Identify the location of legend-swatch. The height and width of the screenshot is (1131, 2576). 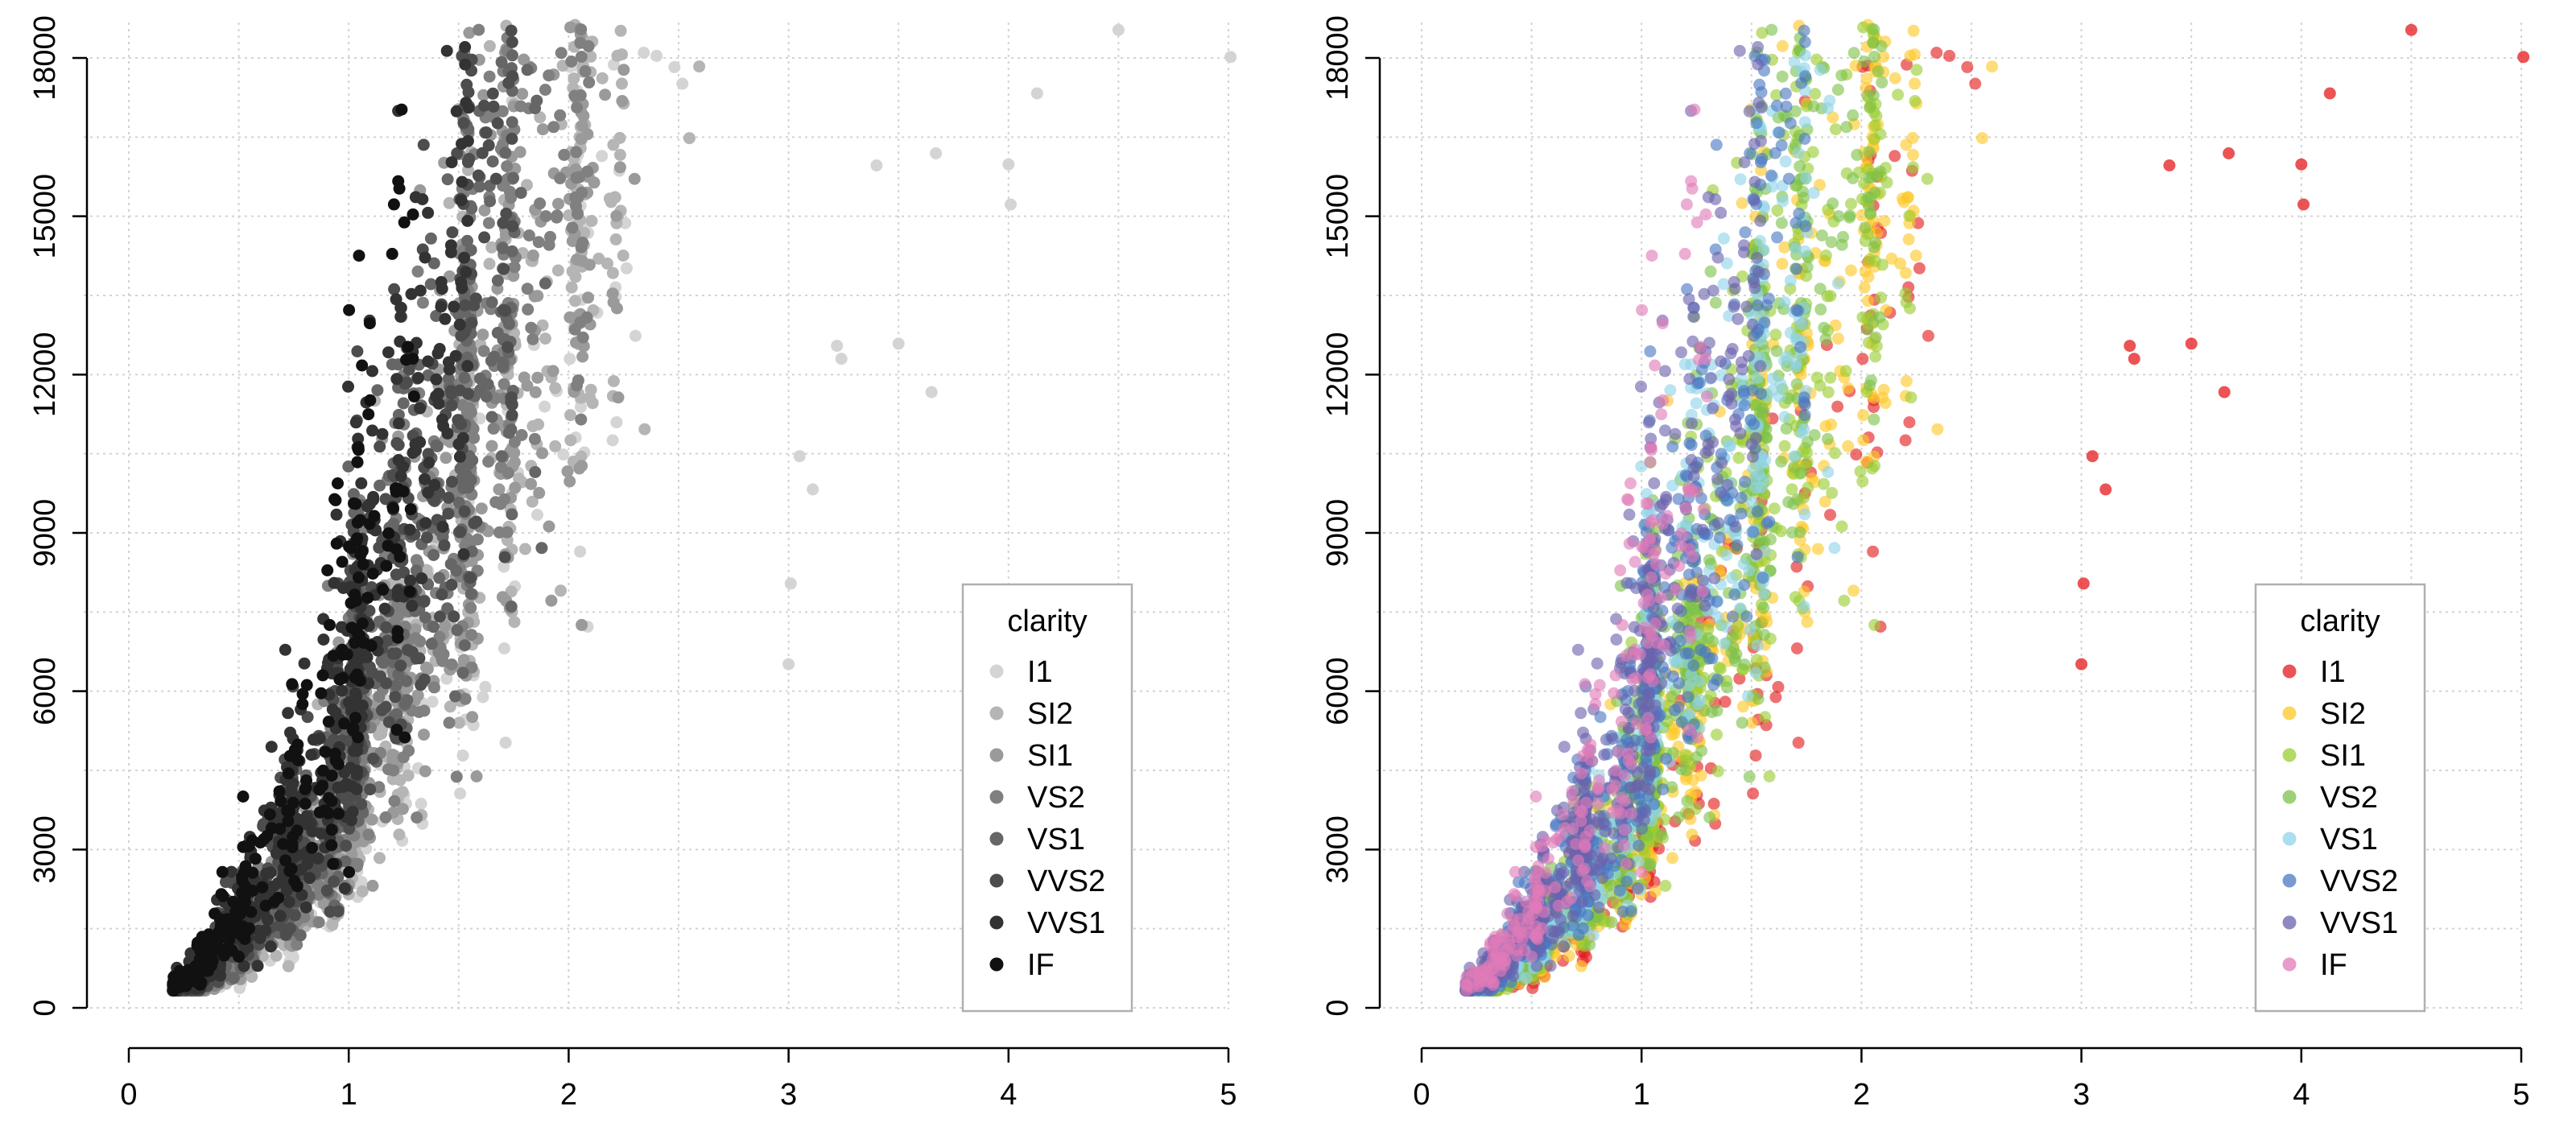
(997, 672).